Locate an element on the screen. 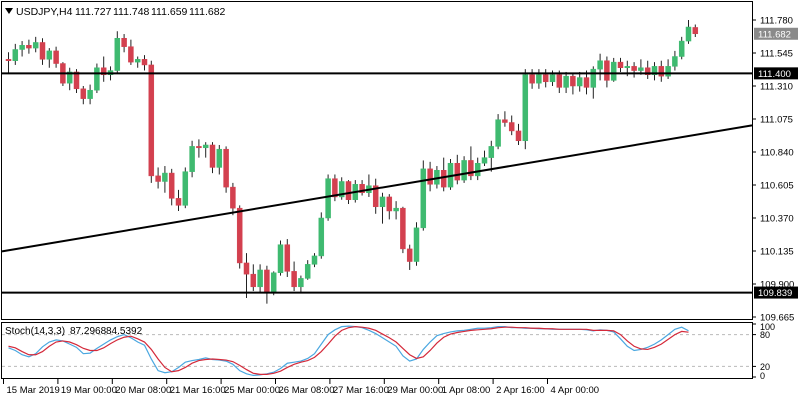 The height and width of the screenshot is (400, 800). resistance-level-label: 111.400 is located at coordinates (774, 74).